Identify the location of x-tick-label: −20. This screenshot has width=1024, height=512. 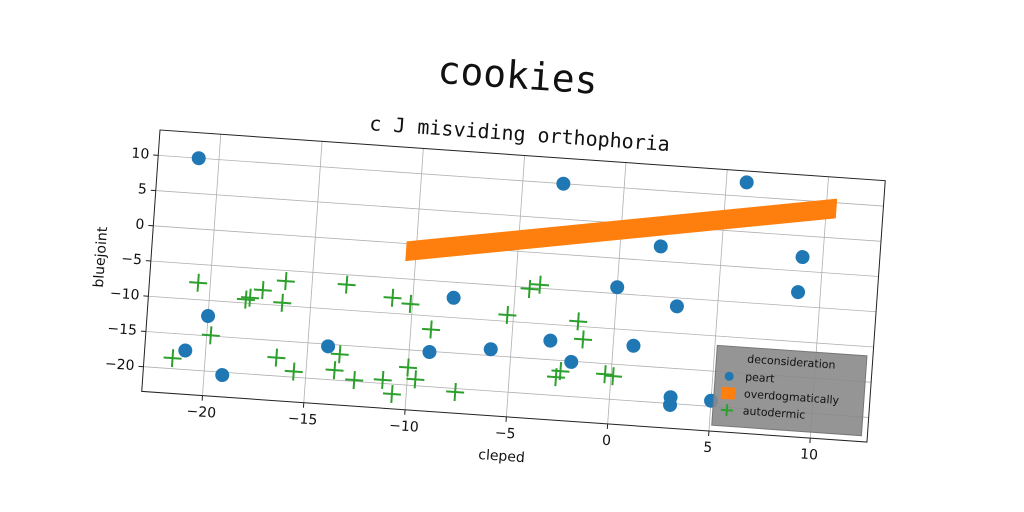
(201, 413).